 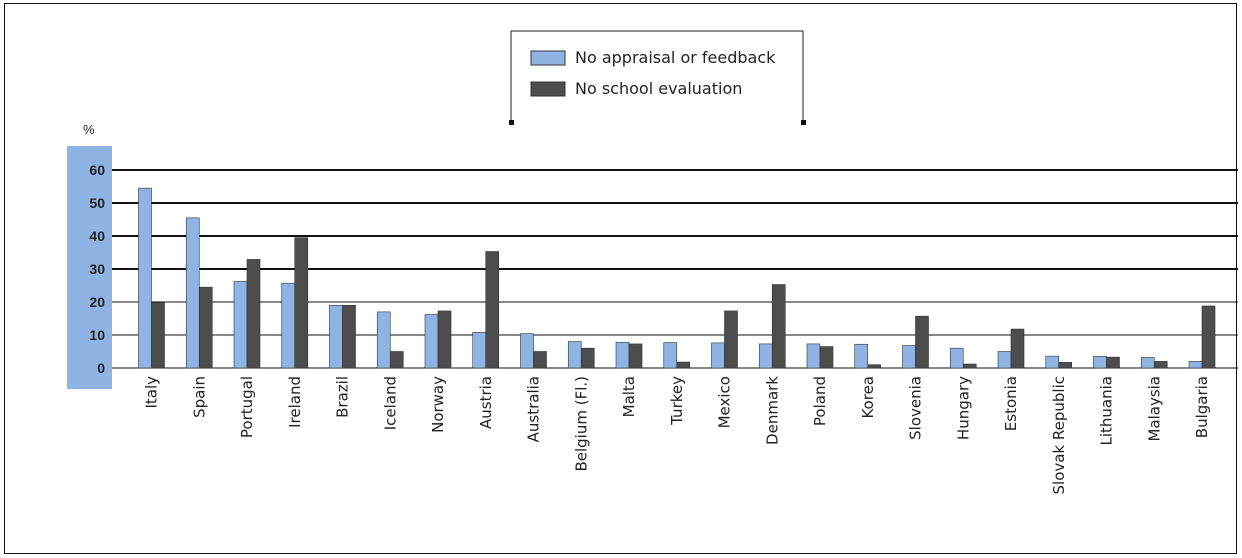 What do you see at coordinates (511, 122) in the screenshot?
I see `legend-bracket-end-left` at bounding box center [511, 122].